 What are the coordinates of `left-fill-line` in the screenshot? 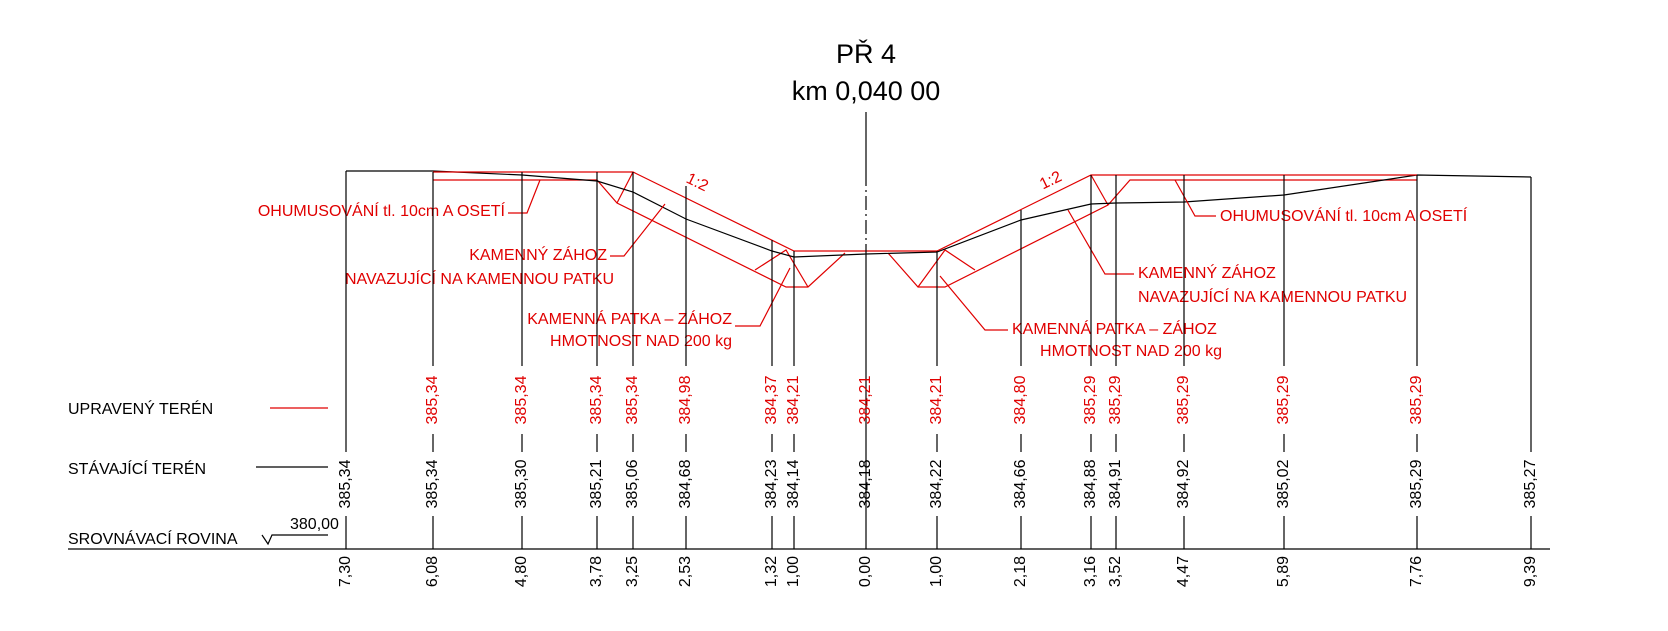 It's located at (639, 233).